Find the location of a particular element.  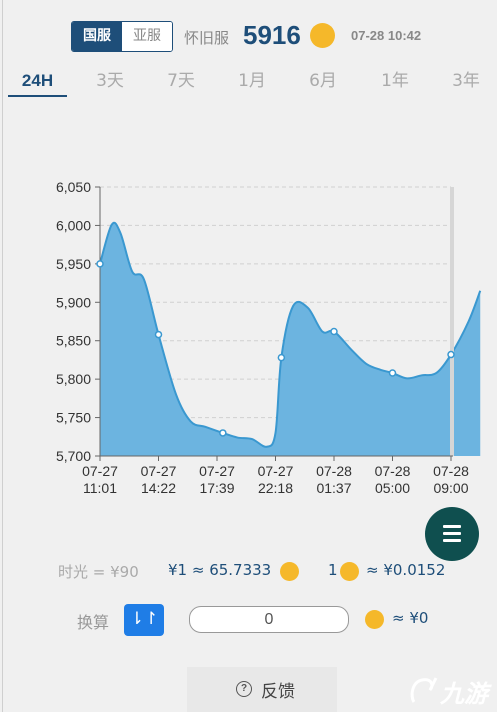

swap-icon: ⇂↾ is located at coordinates (144, 619).